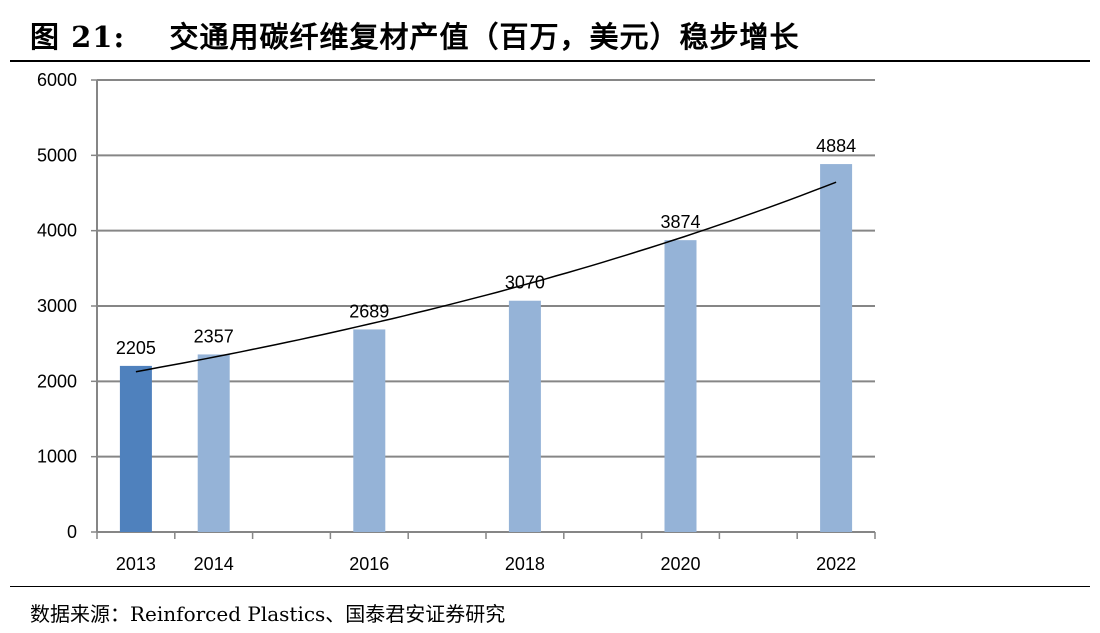 Image resolution: width=1100 pixels, height=633 pixels. Describe the element at coordinates (57, 381) in the screenshot. I see `y-tick-label: 2000` at that location.